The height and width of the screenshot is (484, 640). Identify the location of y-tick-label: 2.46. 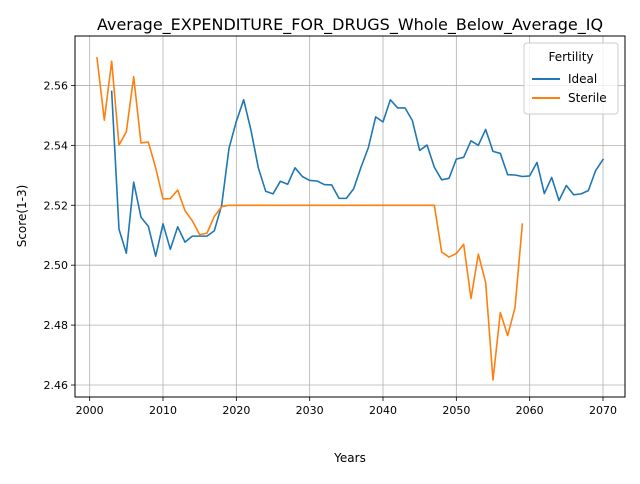
(56, 385).